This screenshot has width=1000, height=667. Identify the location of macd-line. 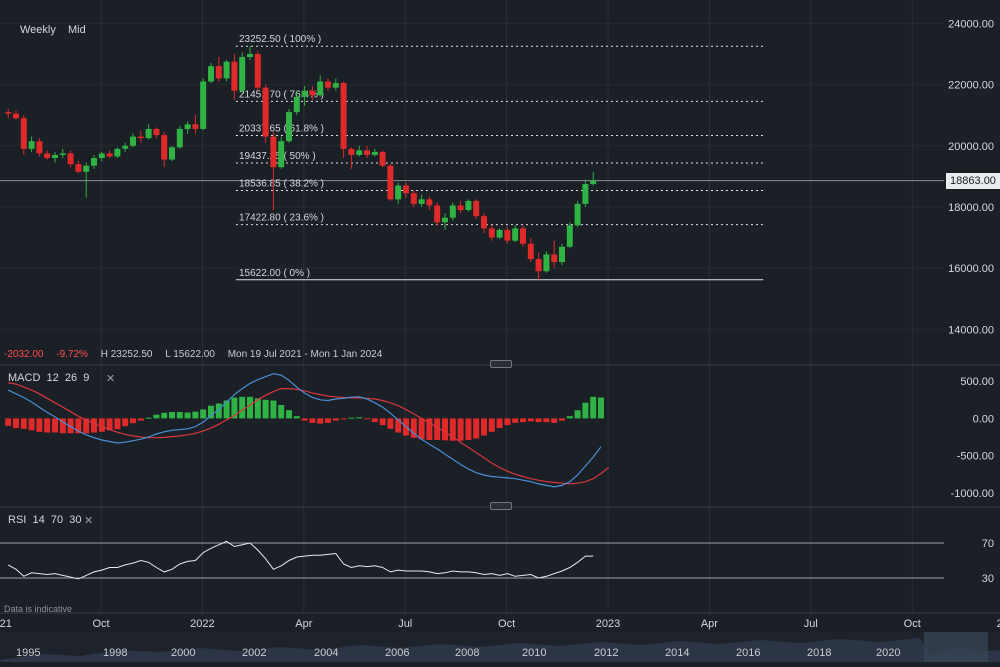
(304, 430).